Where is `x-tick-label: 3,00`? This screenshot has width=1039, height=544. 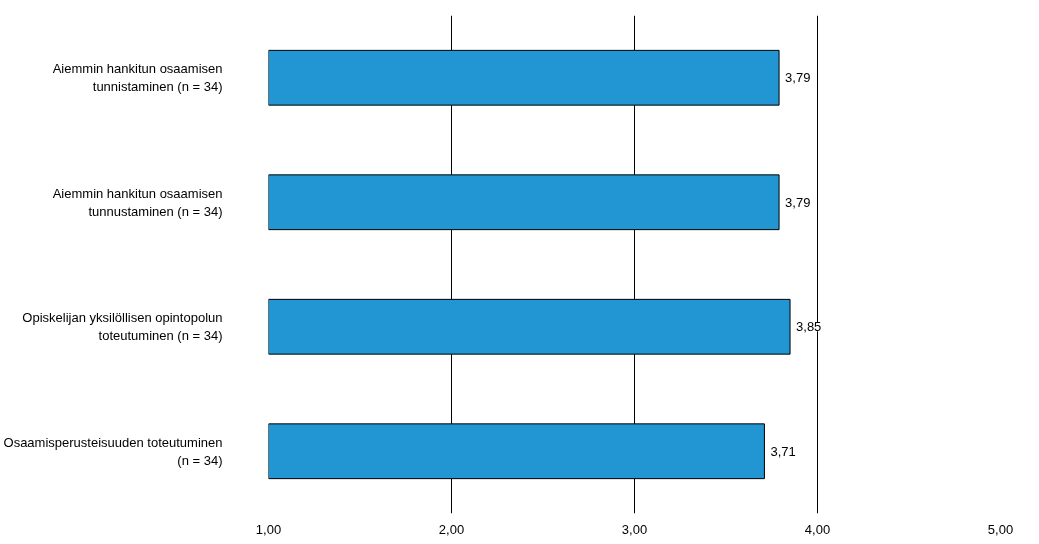
x-tick-label: 3,00 is located at coordinates (634, 529).